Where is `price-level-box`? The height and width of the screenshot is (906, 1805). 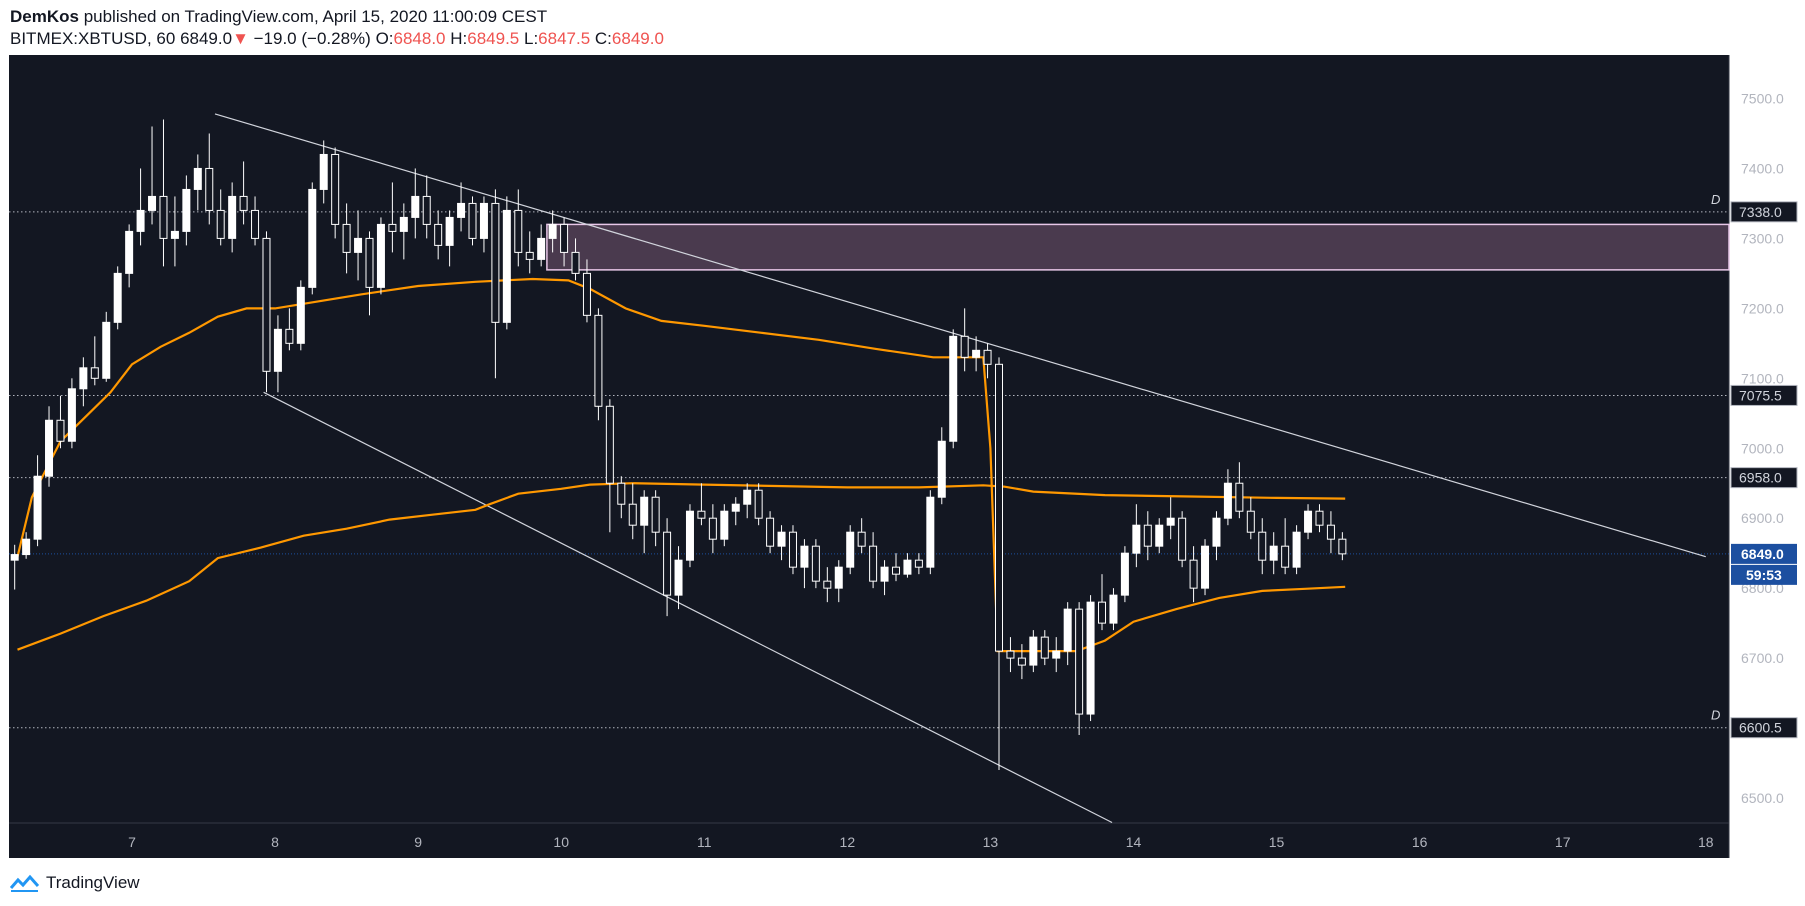 price-level-box is located at coordinates (1764, 728).